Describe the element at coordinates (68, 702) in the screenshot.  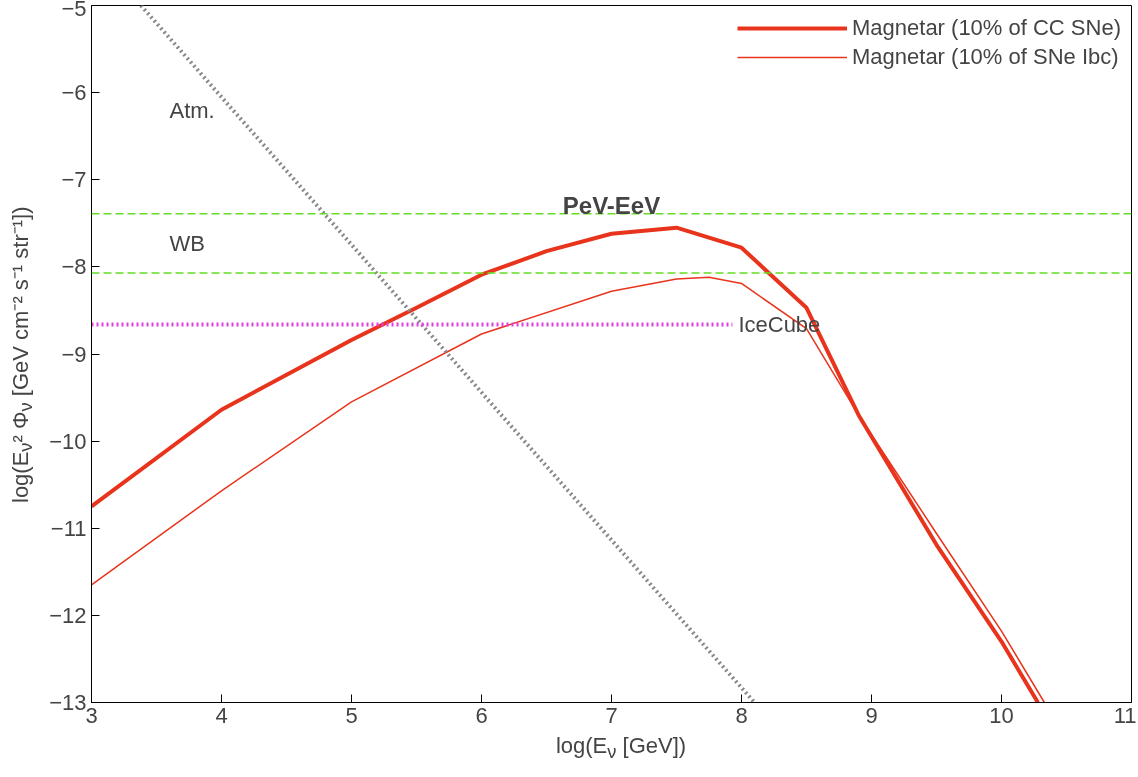
I see `y-tick-label: −13` at that location.